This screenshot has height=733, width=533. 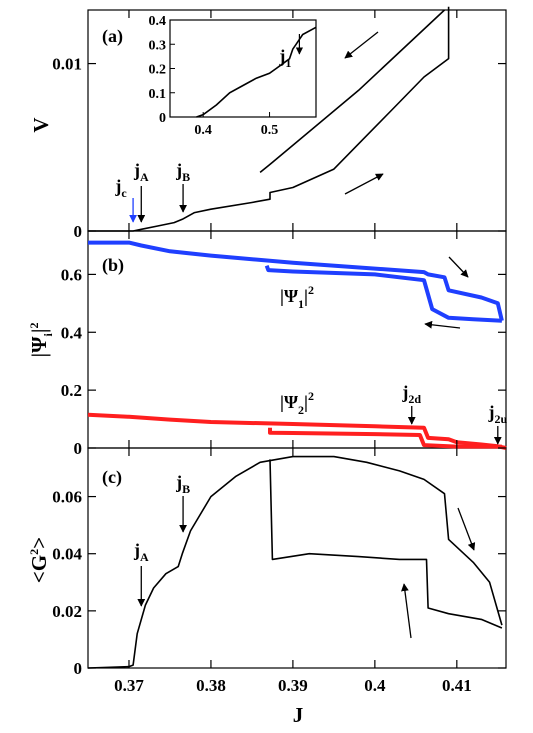 What do you see at coordinates (298, 715) in the screenshot?
I see `x-axis-label: J` at bounding box center [298, 715].